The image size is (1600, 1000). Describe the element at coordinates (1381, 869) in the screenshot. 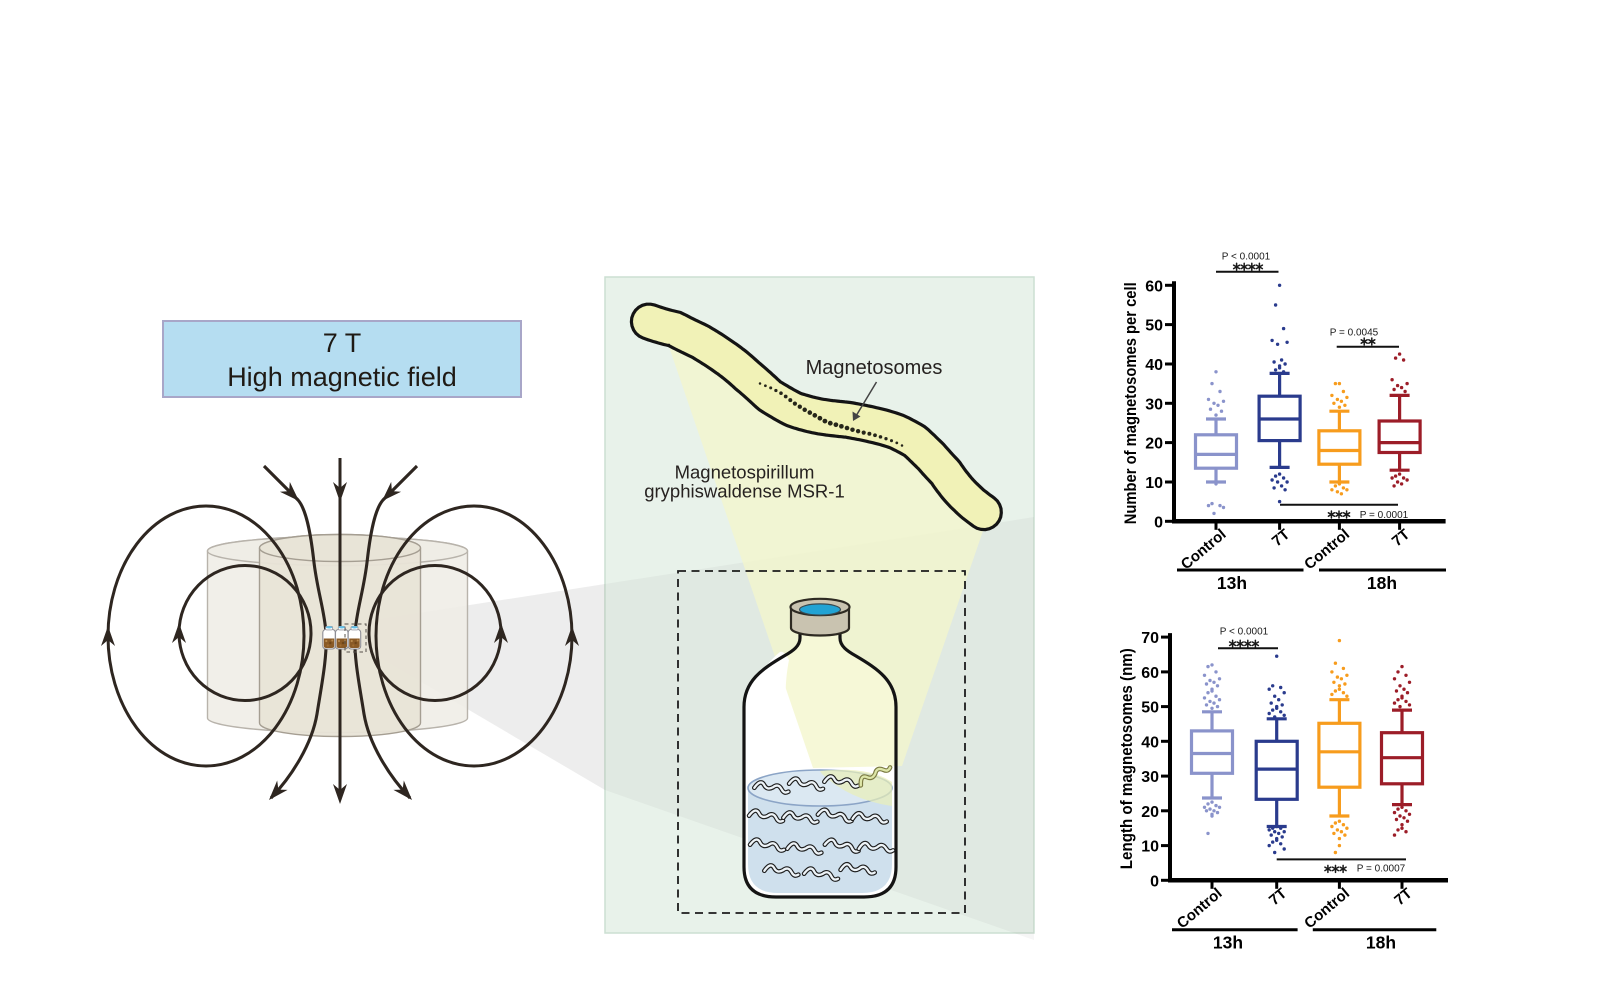

I see `svg-text: P = 0.0007` at that location.